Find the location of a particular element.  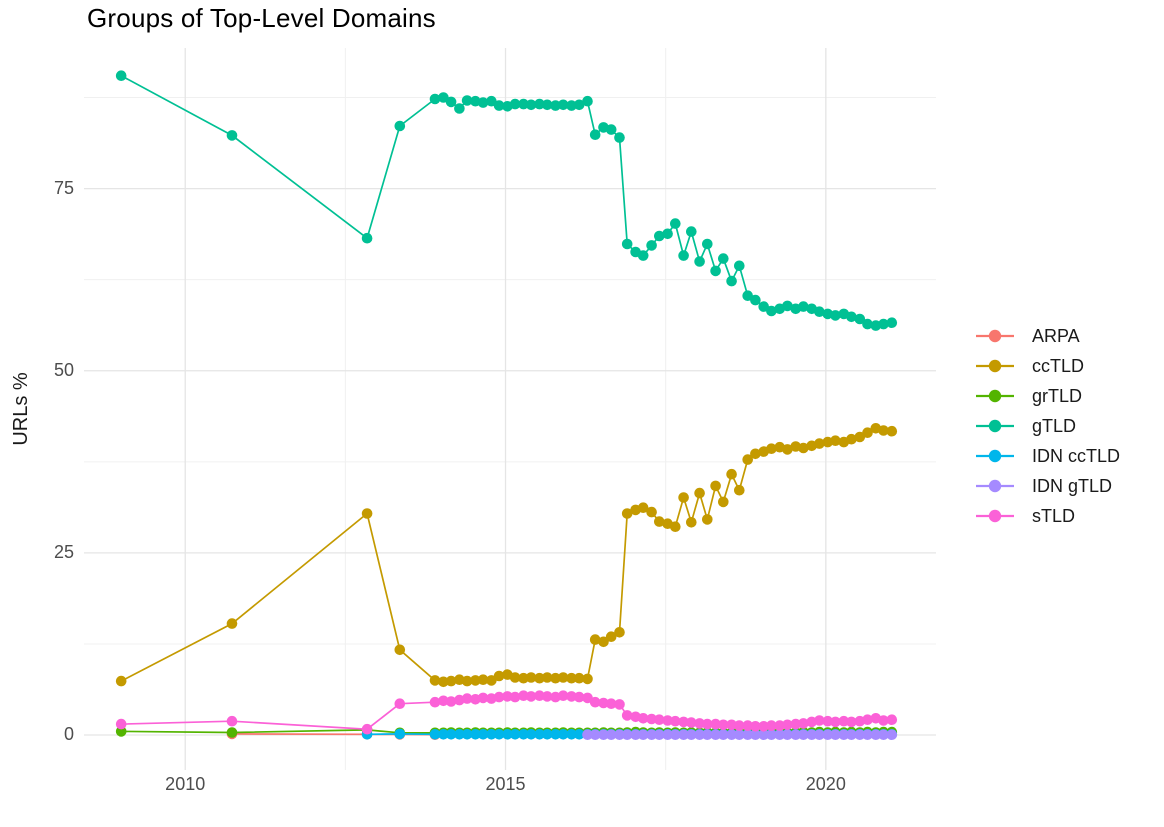

legend-item-idn-cctld: IDN ccTLD is located at coordinates (1047, 456).